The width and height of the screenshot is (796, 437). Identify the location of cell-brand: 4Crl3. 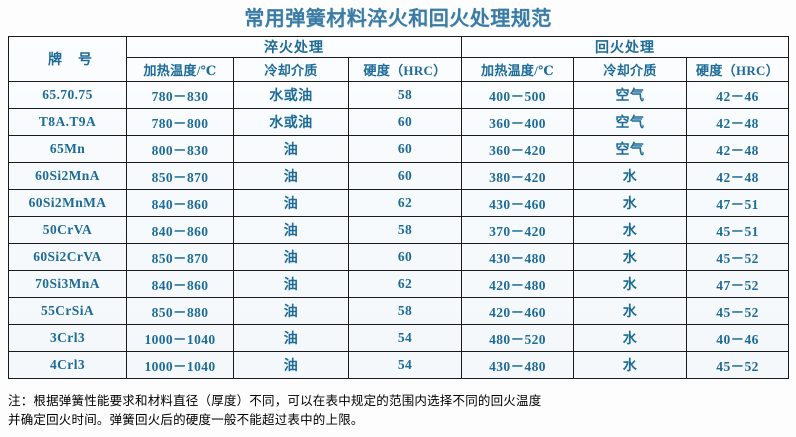
(67, 365).